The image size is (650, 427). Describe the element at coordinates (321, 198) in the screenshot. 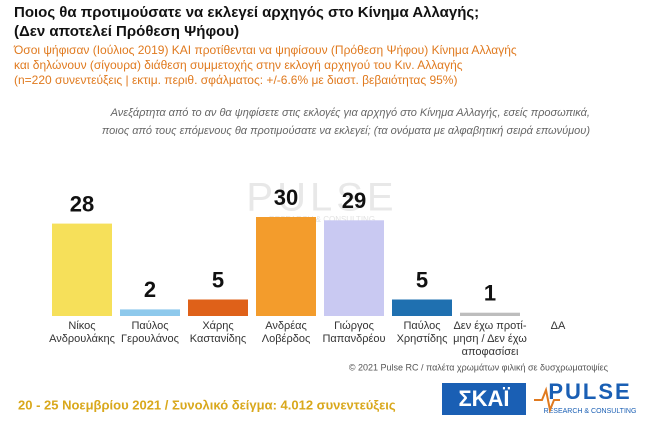

I see `watermark: PULSE` at that location.